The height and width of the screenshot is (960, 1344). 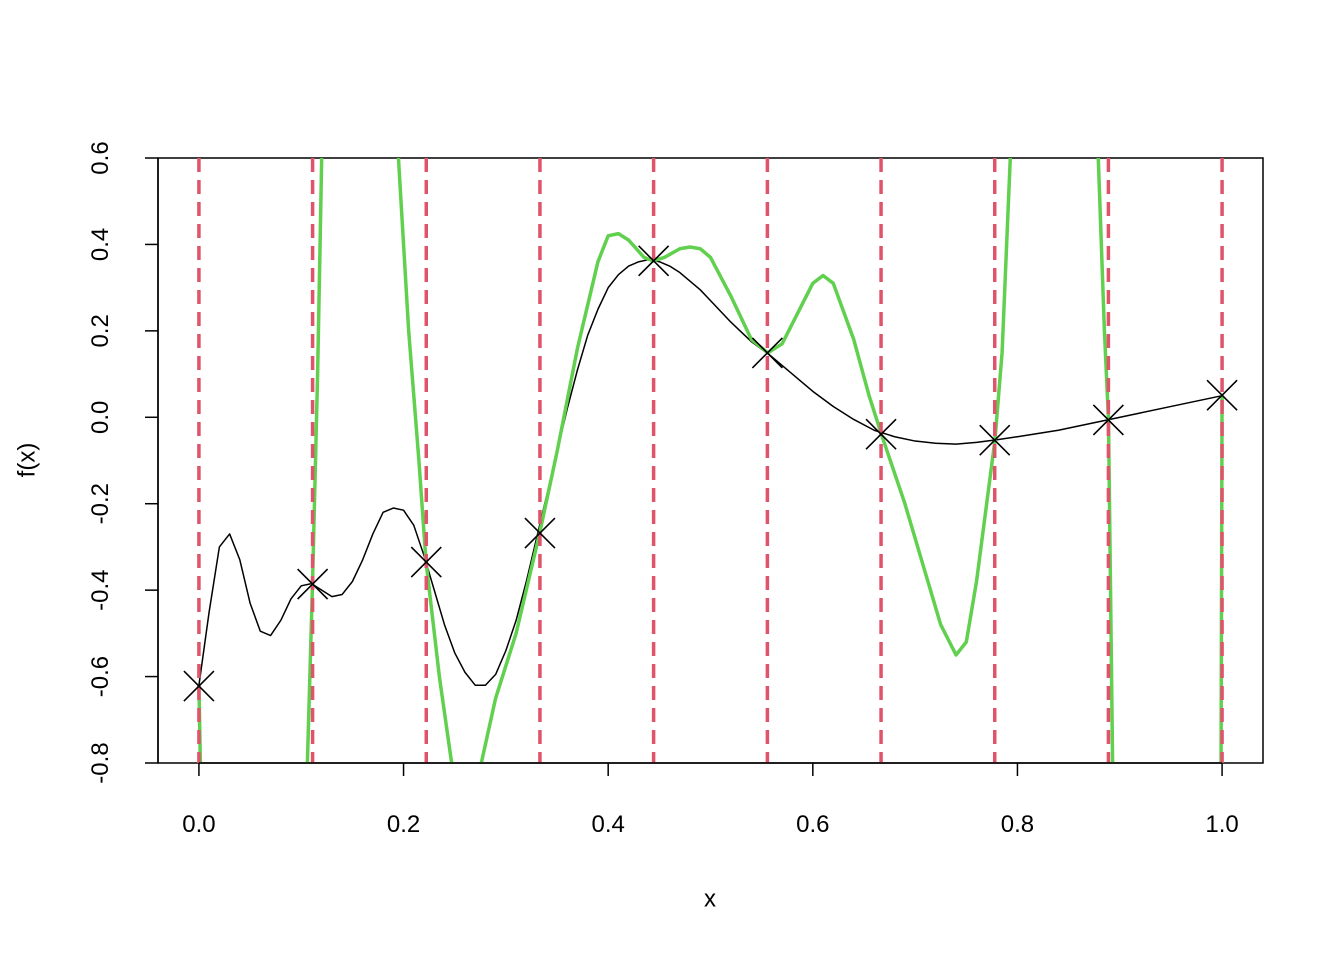 What do you see at coordinates (100, 589) in the screenshot?
I see `y-tick-label: -0.4` at bounding box center [100, 589].